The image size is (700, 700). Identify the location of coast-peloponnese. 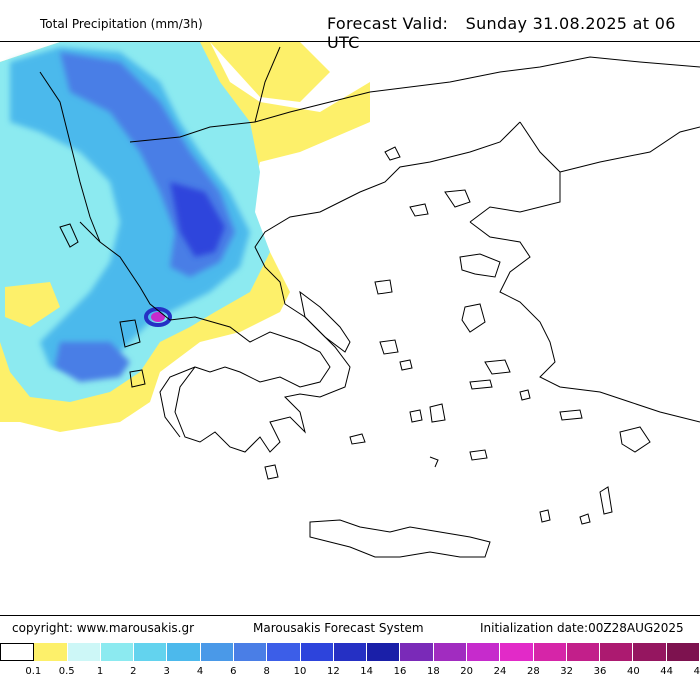
(177, 402).